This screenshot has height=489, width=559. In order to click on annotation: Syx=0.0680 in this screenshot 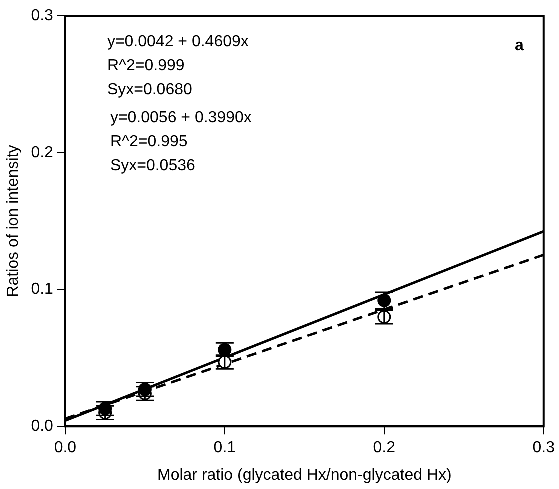, I will do `click(149, 89)`.